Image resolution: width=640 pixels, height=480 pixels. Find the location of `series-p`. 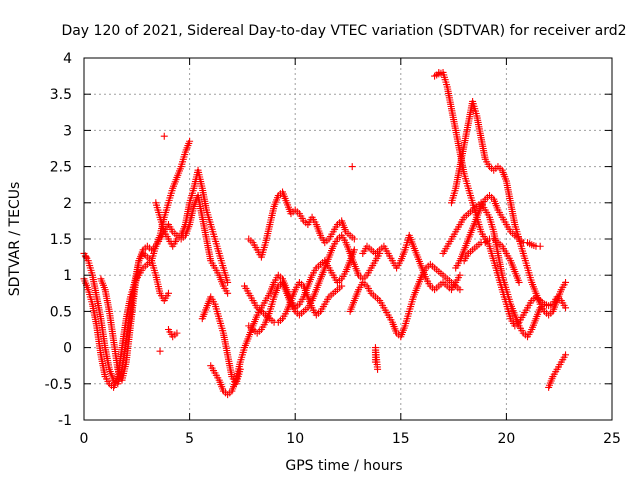

series-p is located at coordinates (491, 260).